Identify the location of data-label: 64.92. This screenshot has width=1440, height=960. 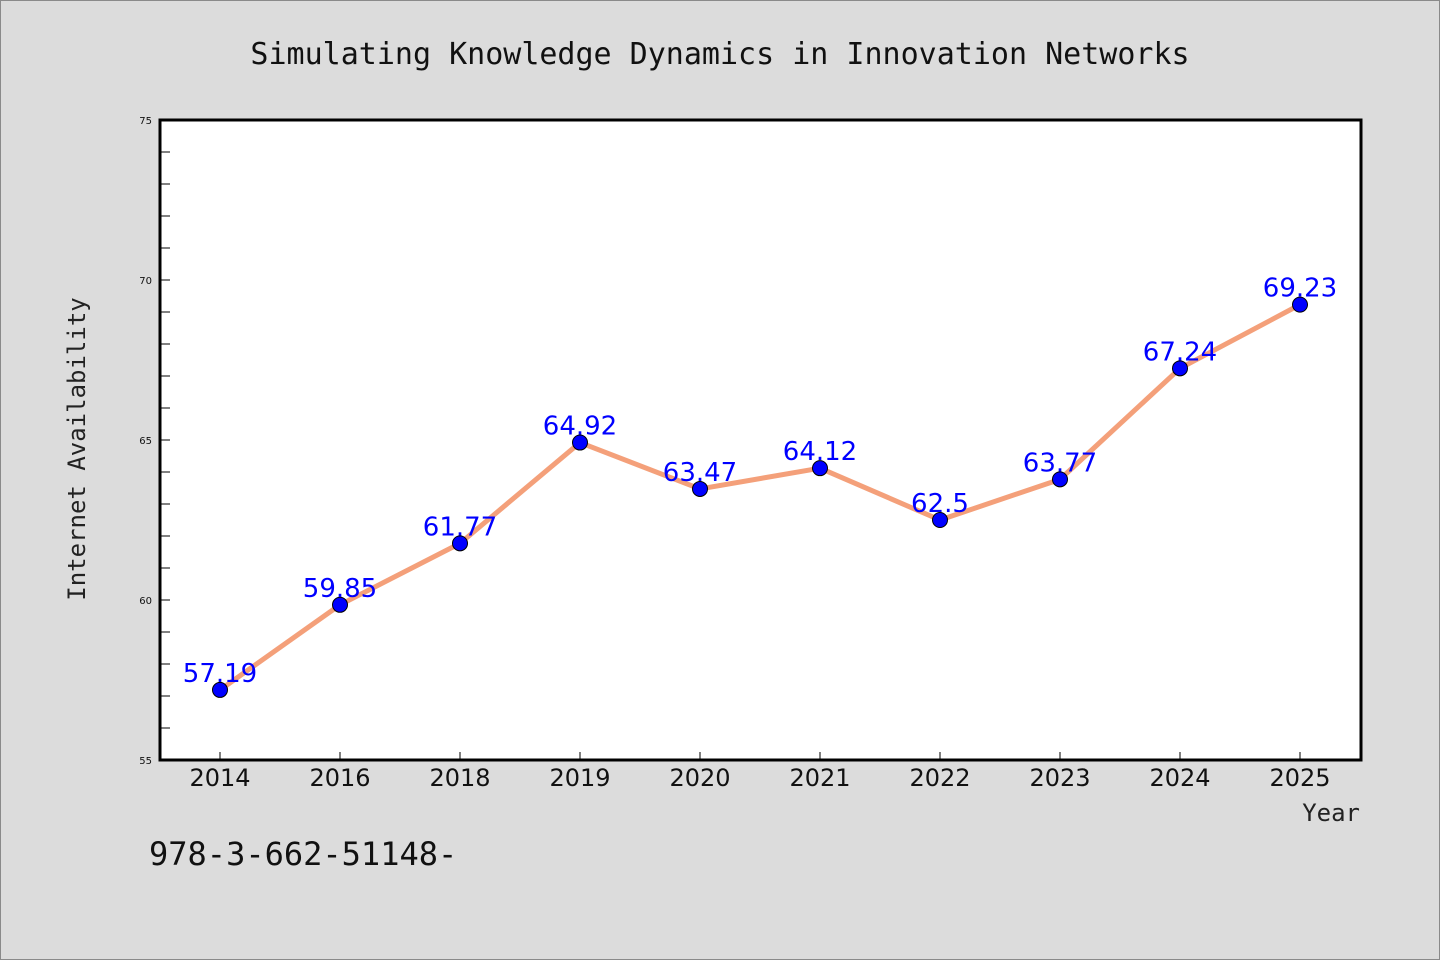
(580, 427).